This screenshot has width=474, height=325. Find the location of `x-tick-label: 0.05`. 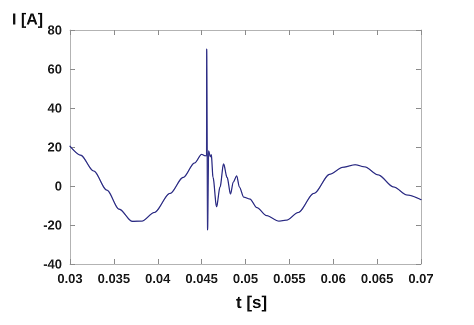

x-tick-label: 0.05 is located at coordinates (245, 278).